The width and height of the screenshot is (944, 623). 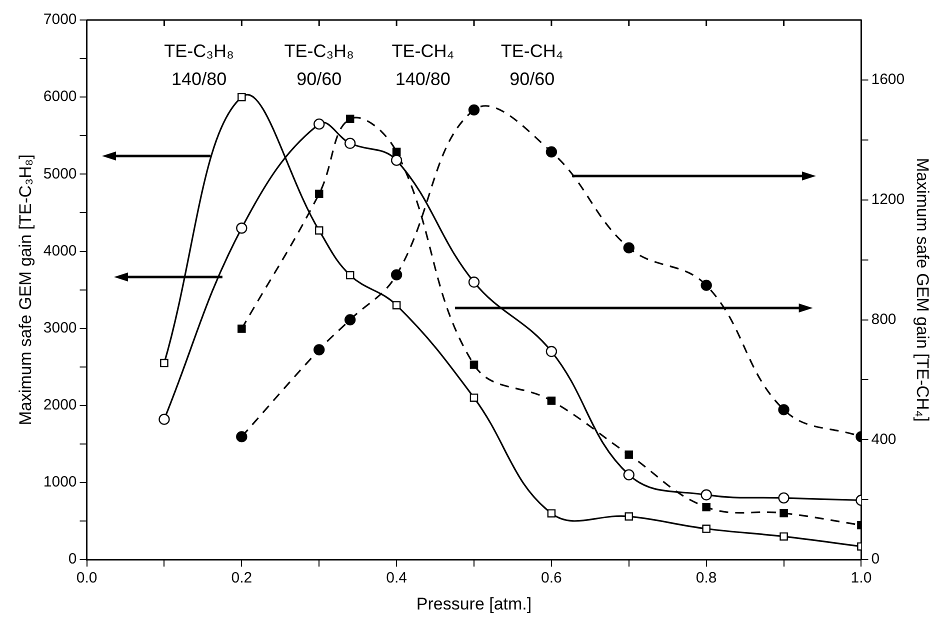 I want to click on y-tick-label: 0, so click(x=72, y=559).